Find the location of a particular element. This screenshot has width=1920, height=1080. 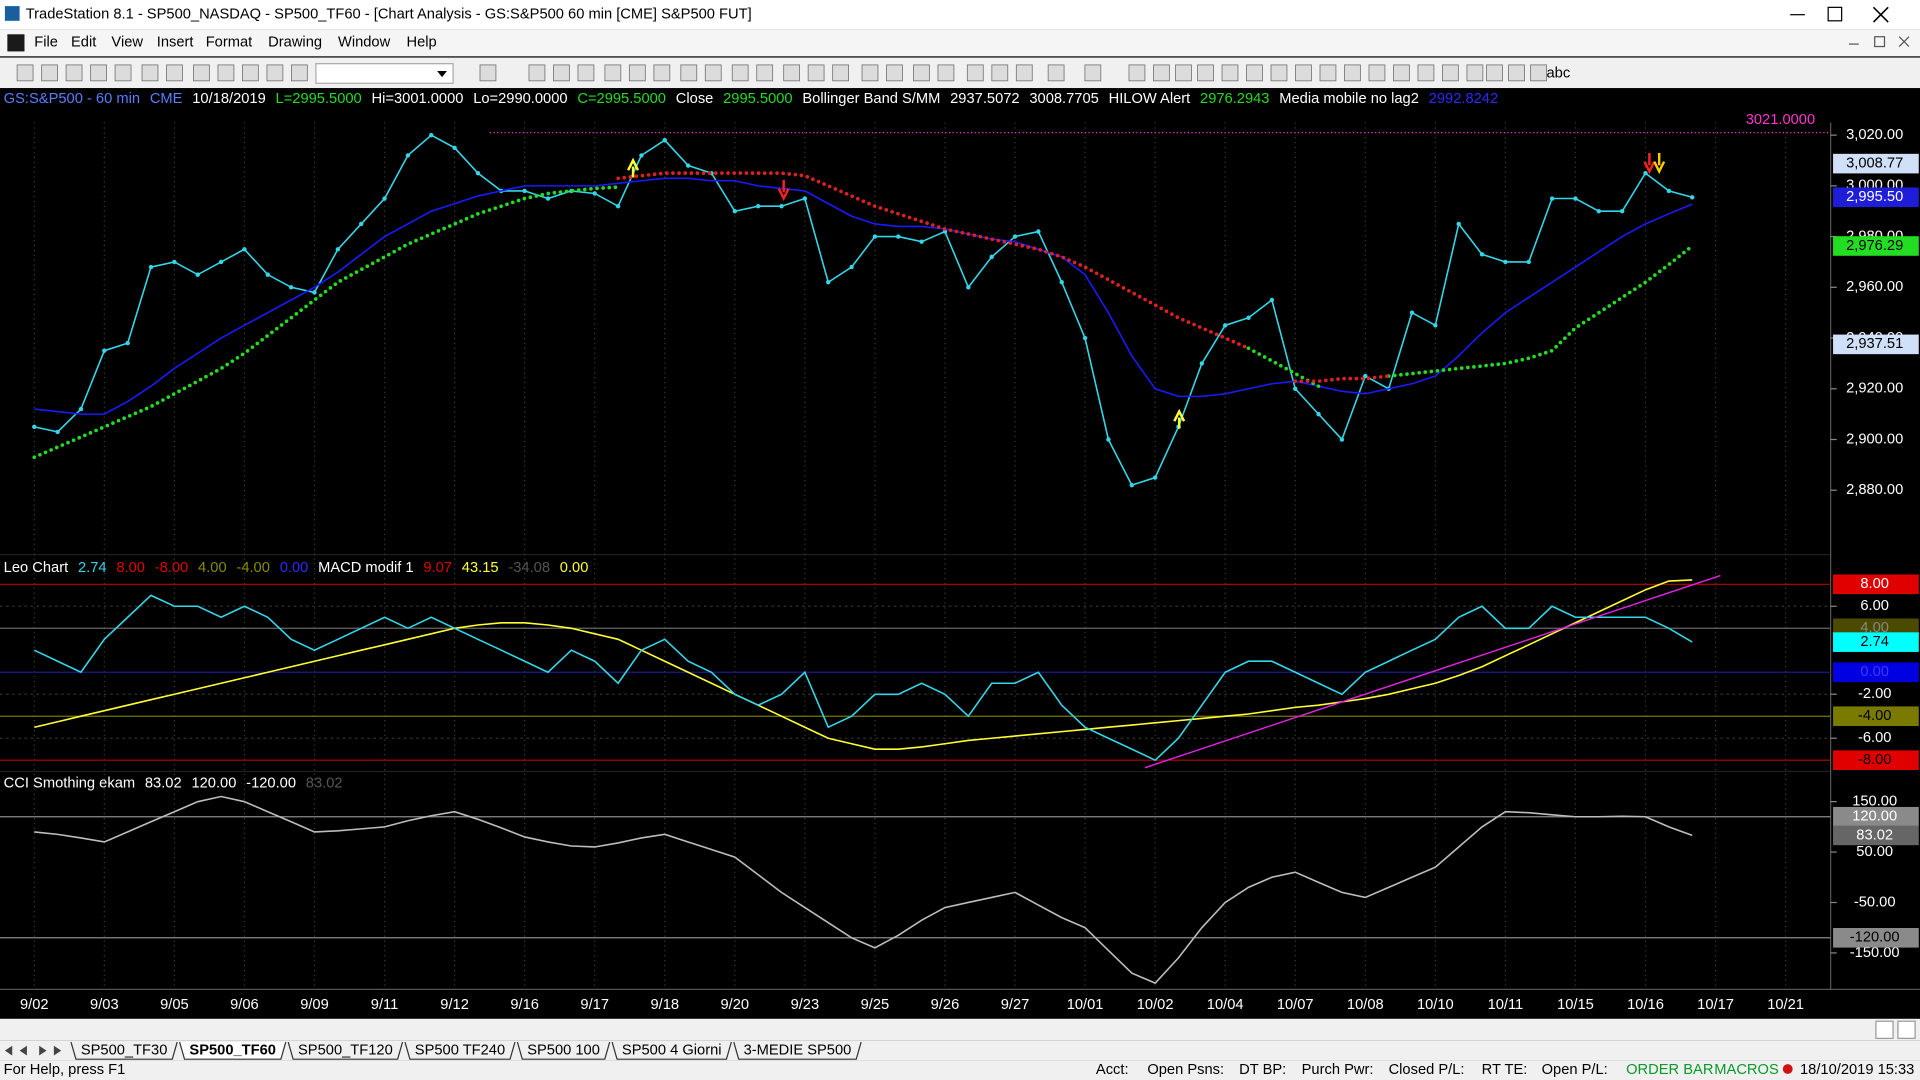

mdi-close is located at coordinates (1904, 41).